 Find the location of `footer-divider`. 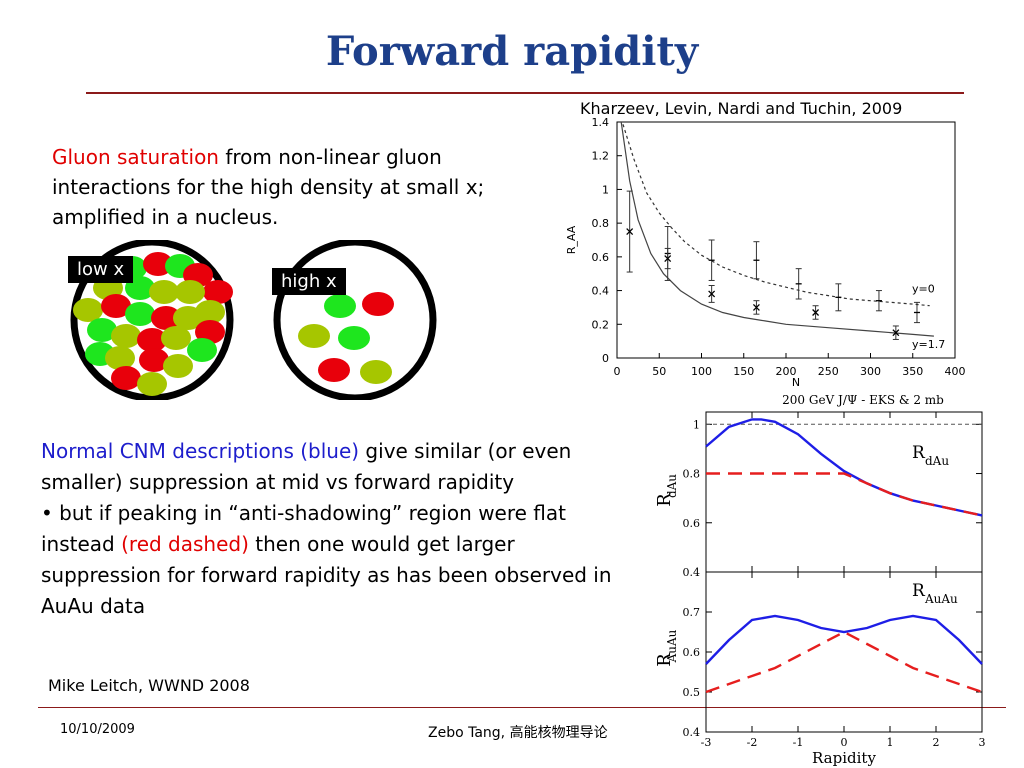

footer-divider is located at coordinates (522, 707).